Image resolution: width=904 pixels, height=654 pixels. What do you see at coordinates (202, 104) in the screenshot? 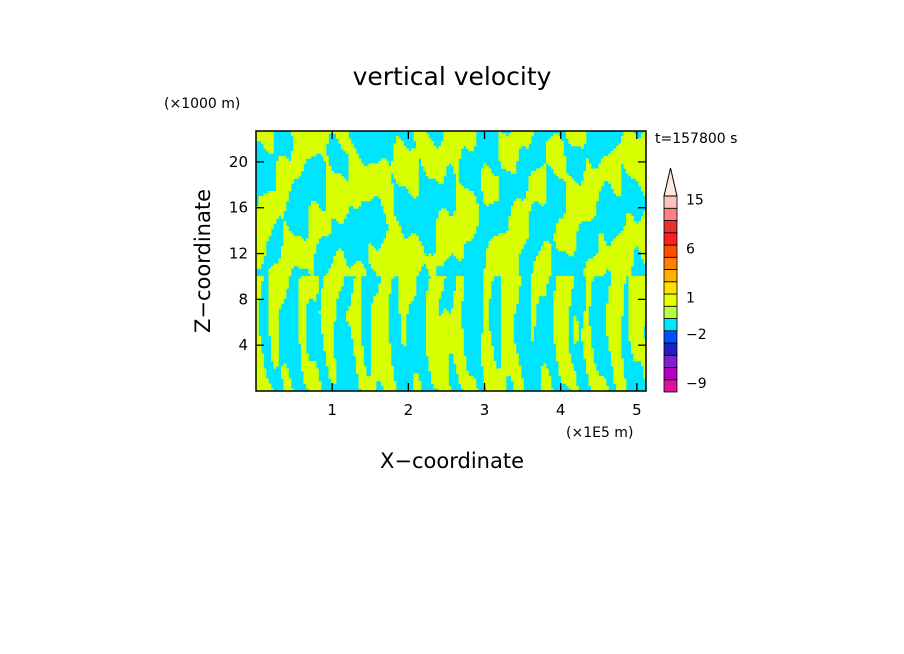
I see `y-unit-label: (×1000 m)` at bounding box center [202, 104].